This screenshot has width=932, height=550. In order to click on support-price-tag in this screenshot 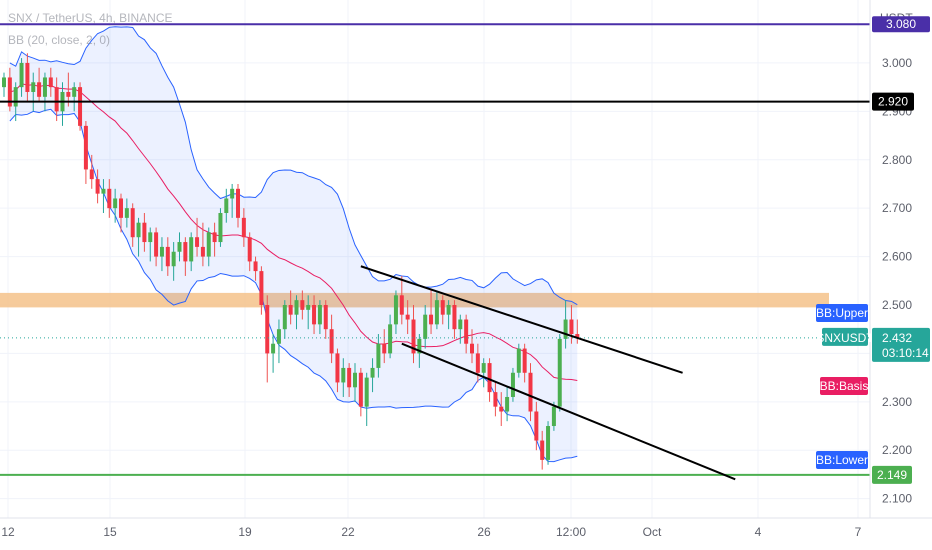, I will do `click(892, 474)`.